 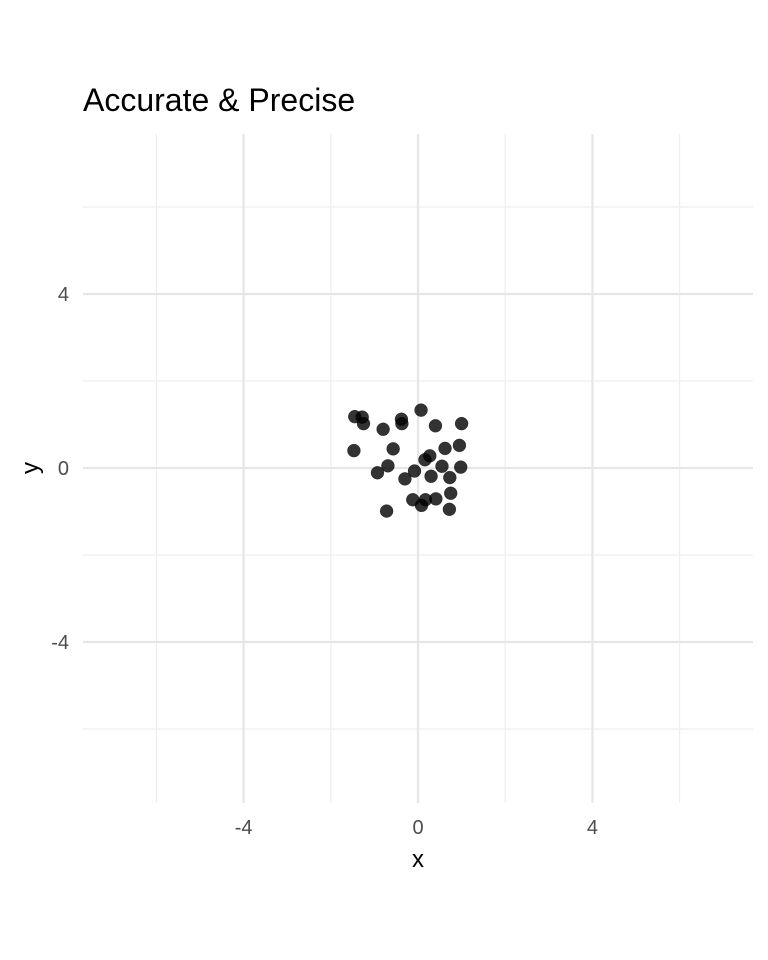 I want to click on x-tick-labels: -4 0 4, so click(x=416, y=828).